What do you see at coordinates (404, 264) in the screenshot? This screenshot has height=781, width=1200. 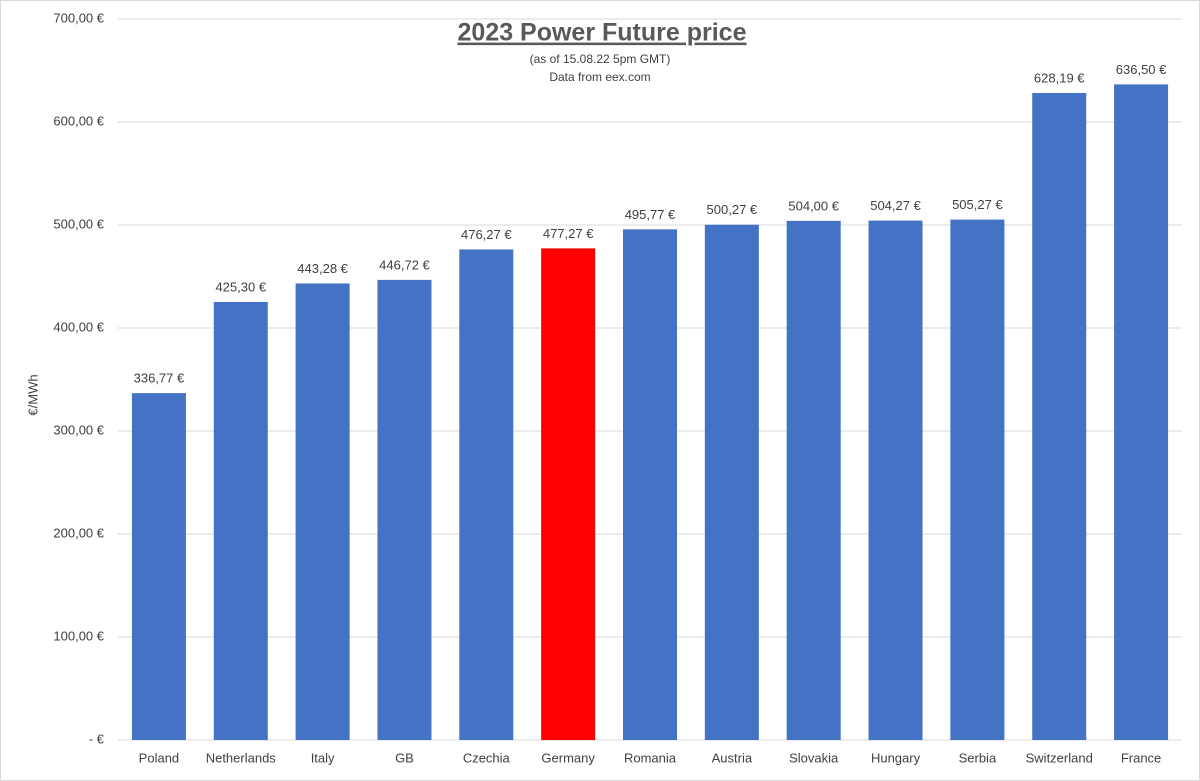 I see `value-label: 446,72 €` at bounding box center [404, 264].